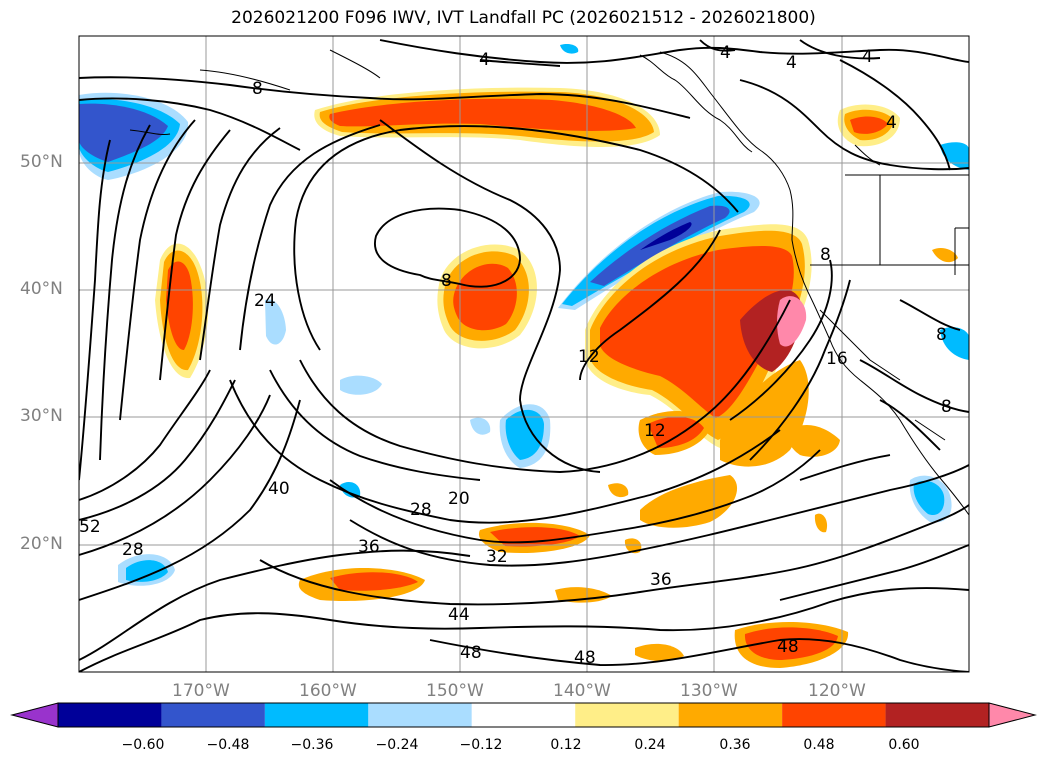 Image resolution: width=1047 pixels, height=765 pixels. I want to click on colorbar-tick-label: 0.60, so click(904, 745).